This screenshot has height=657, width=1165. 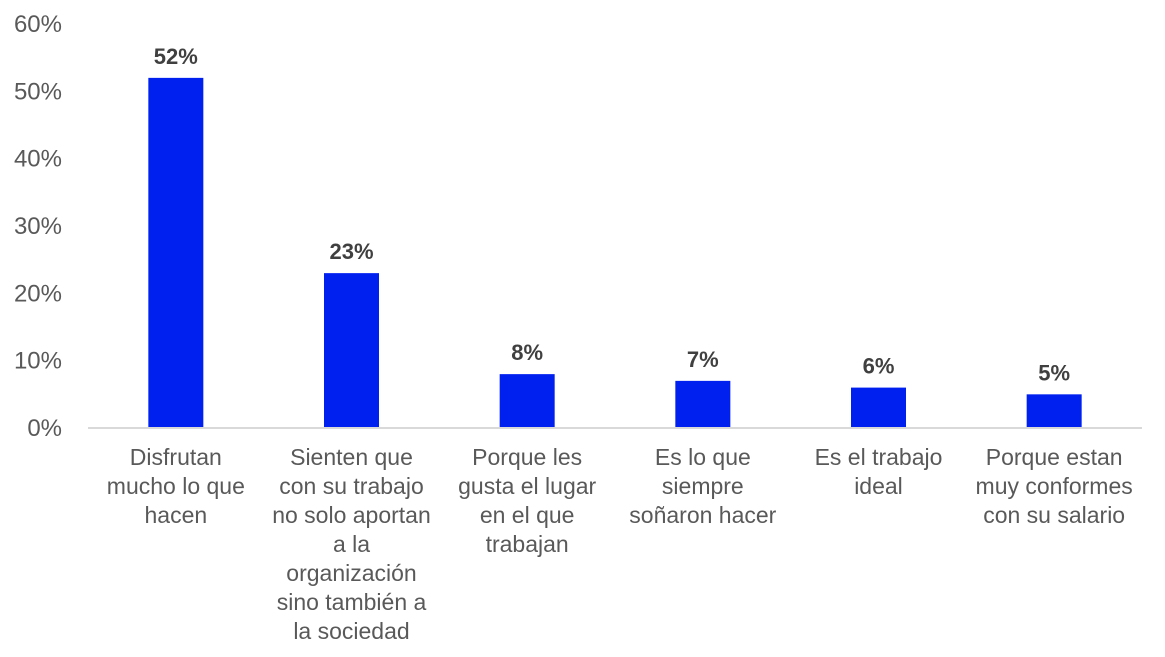 I want to click on x-tick-label-line: hacen, so click(x=176, y=515).